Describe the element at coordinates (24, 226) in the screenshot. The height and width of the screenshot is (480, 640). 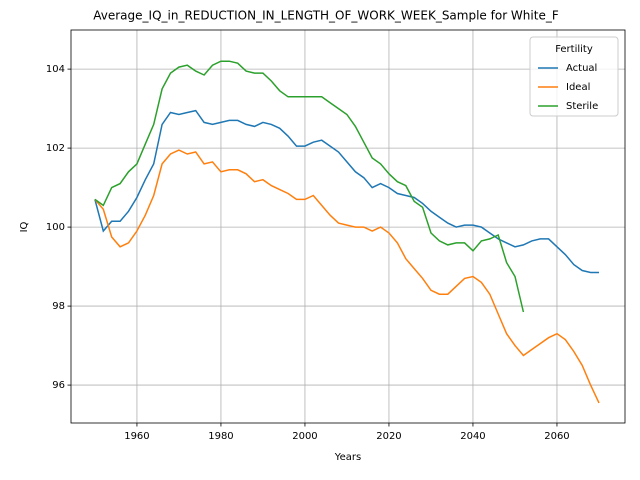
I see `y-axis-label: IQ` at that location.